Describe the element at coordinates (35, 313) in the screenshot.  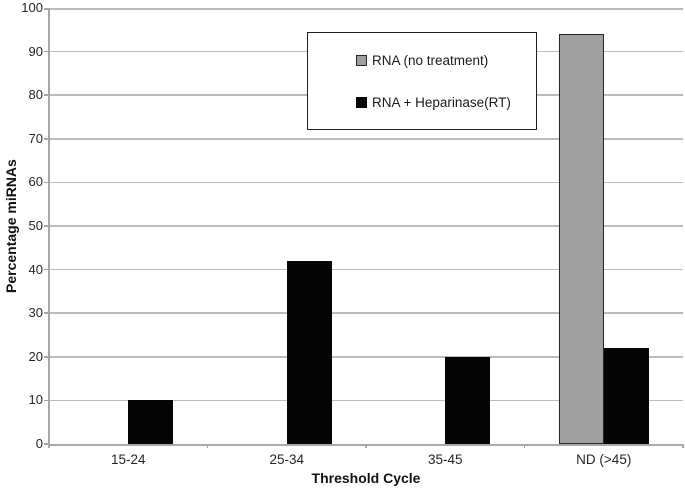
I see `y-tick-label: 30` at that location.